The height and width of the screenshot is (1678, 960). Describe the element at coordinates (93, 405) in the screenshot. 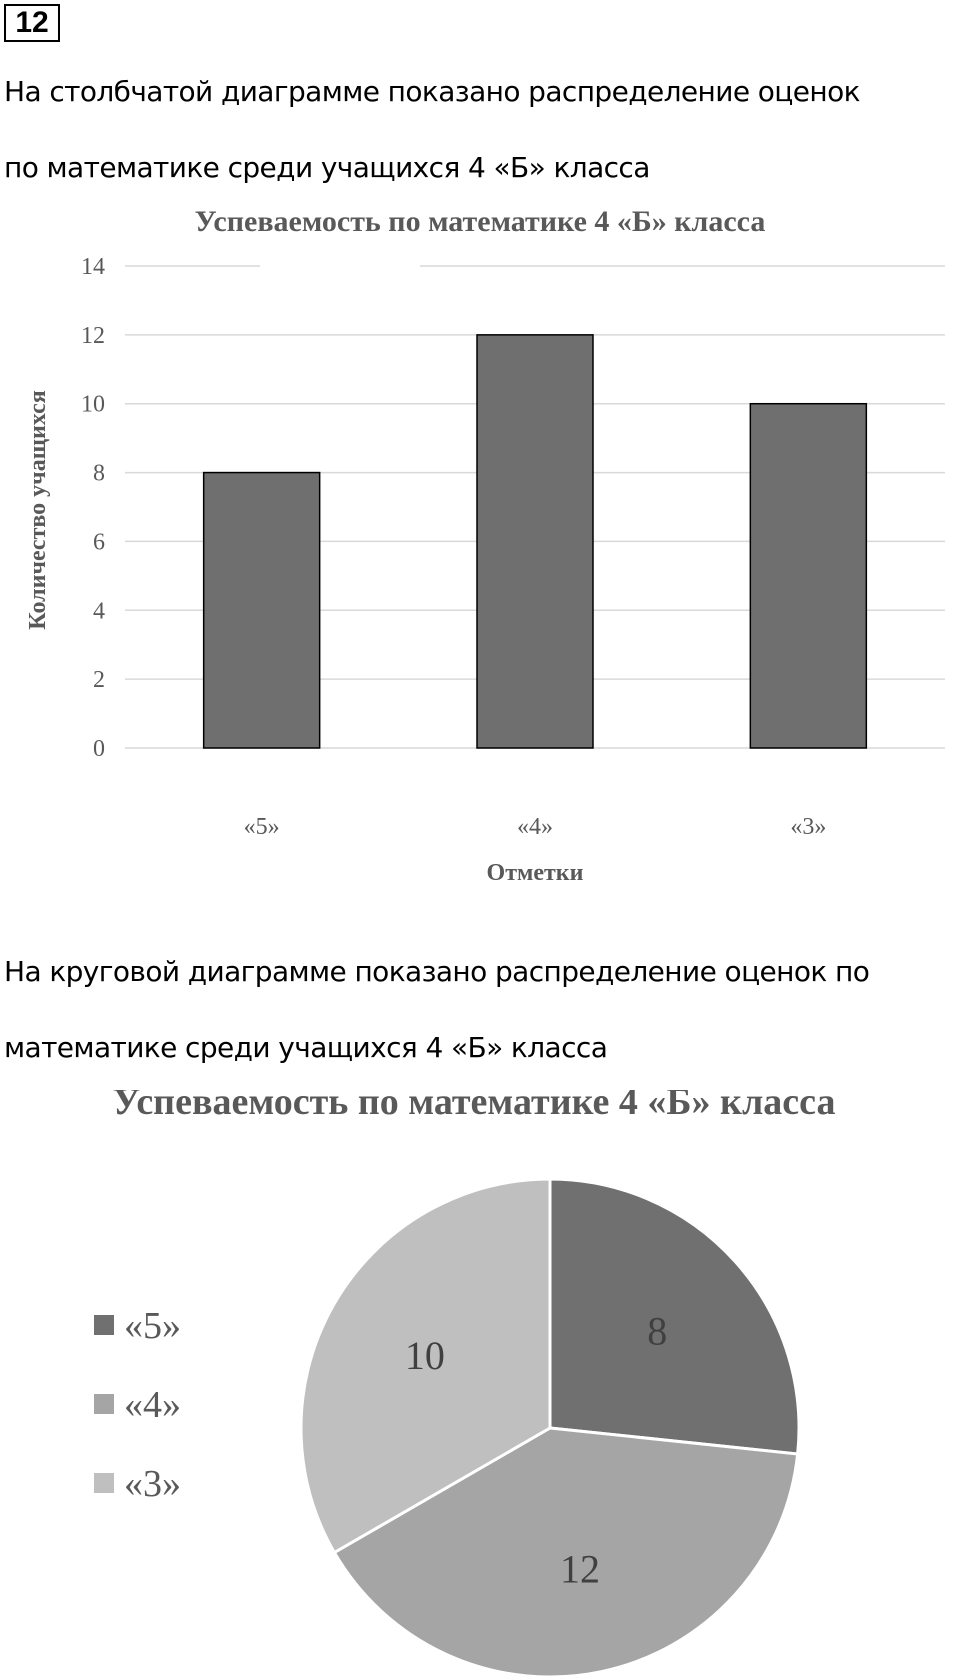

I see `y-tick-label: 10` at that location.